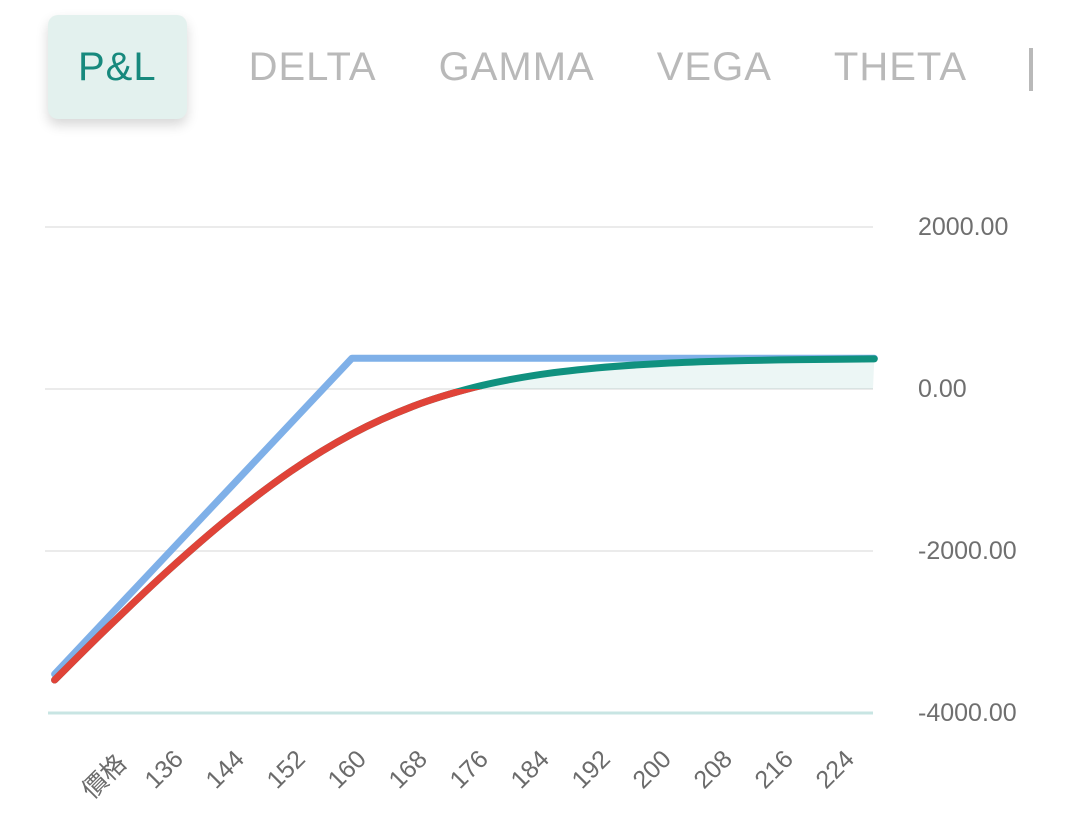 This screenshot has height=827, width=1077. Describe the element at coordinates (225, 770) in the screenshot. I see `x-tick-label: 144` at that location.